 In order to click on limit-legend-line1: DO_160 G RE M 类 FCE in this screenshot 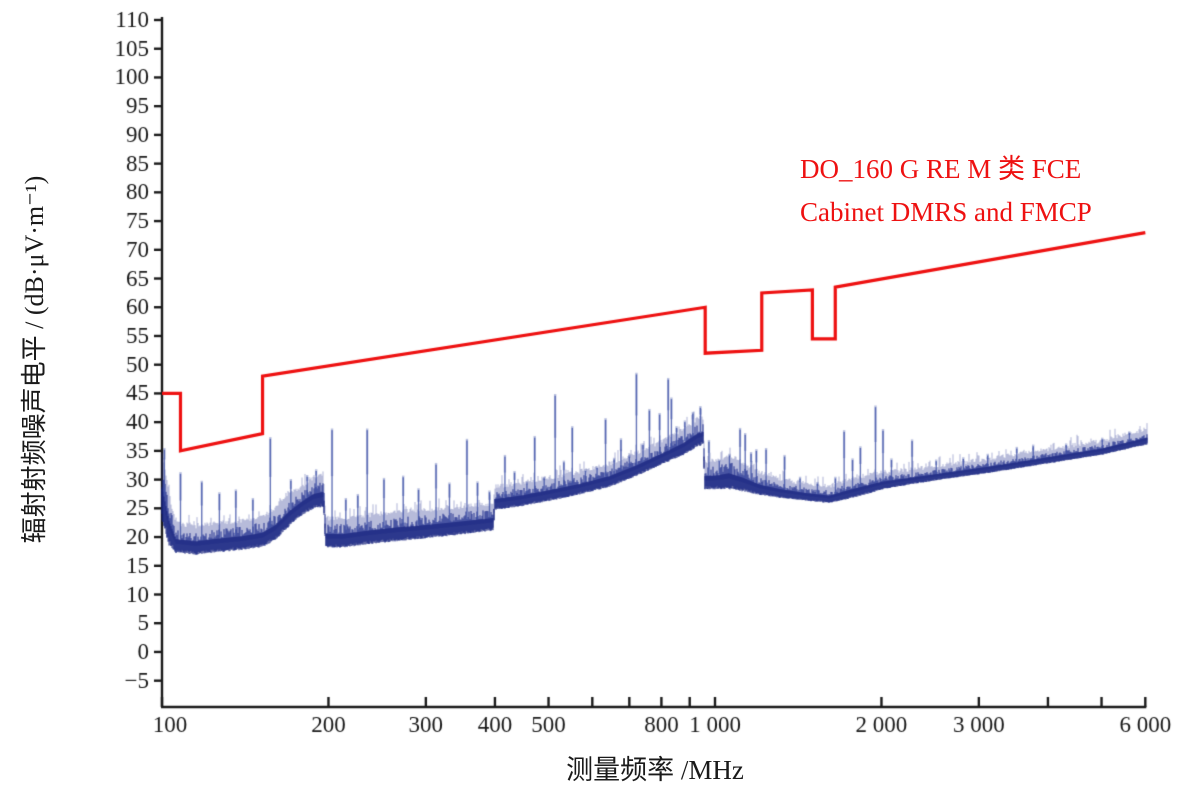, I will do `click(941, 169)`.